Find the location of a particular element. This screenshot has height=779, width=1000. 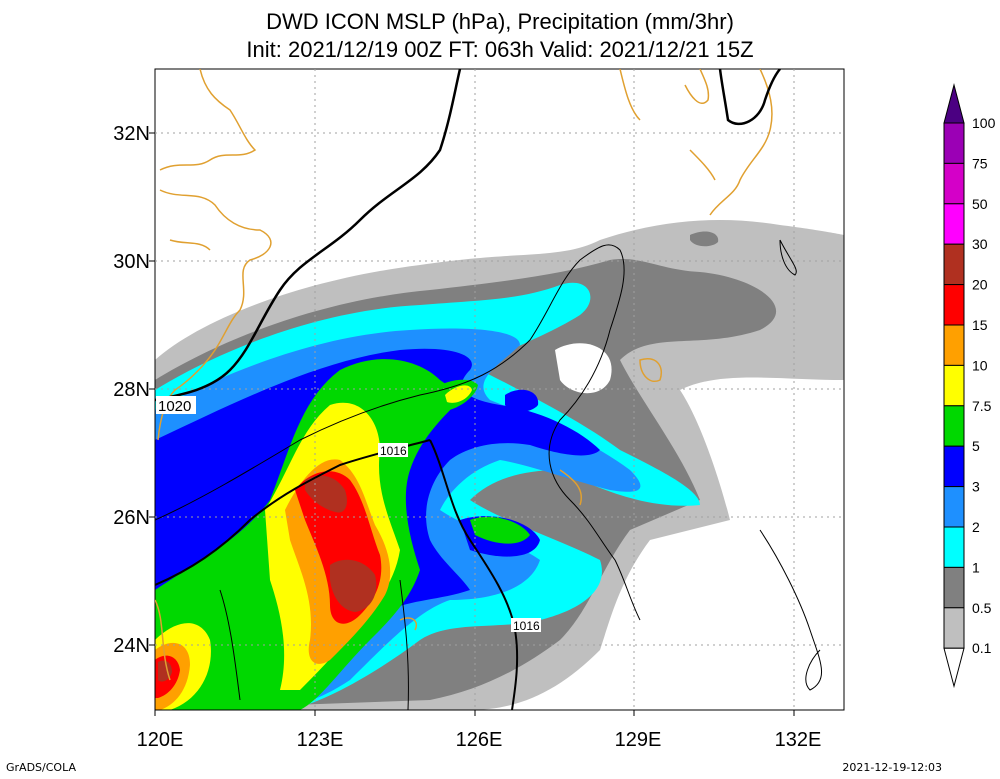

precip-7.5-cell is located at coordinates (458, 394).